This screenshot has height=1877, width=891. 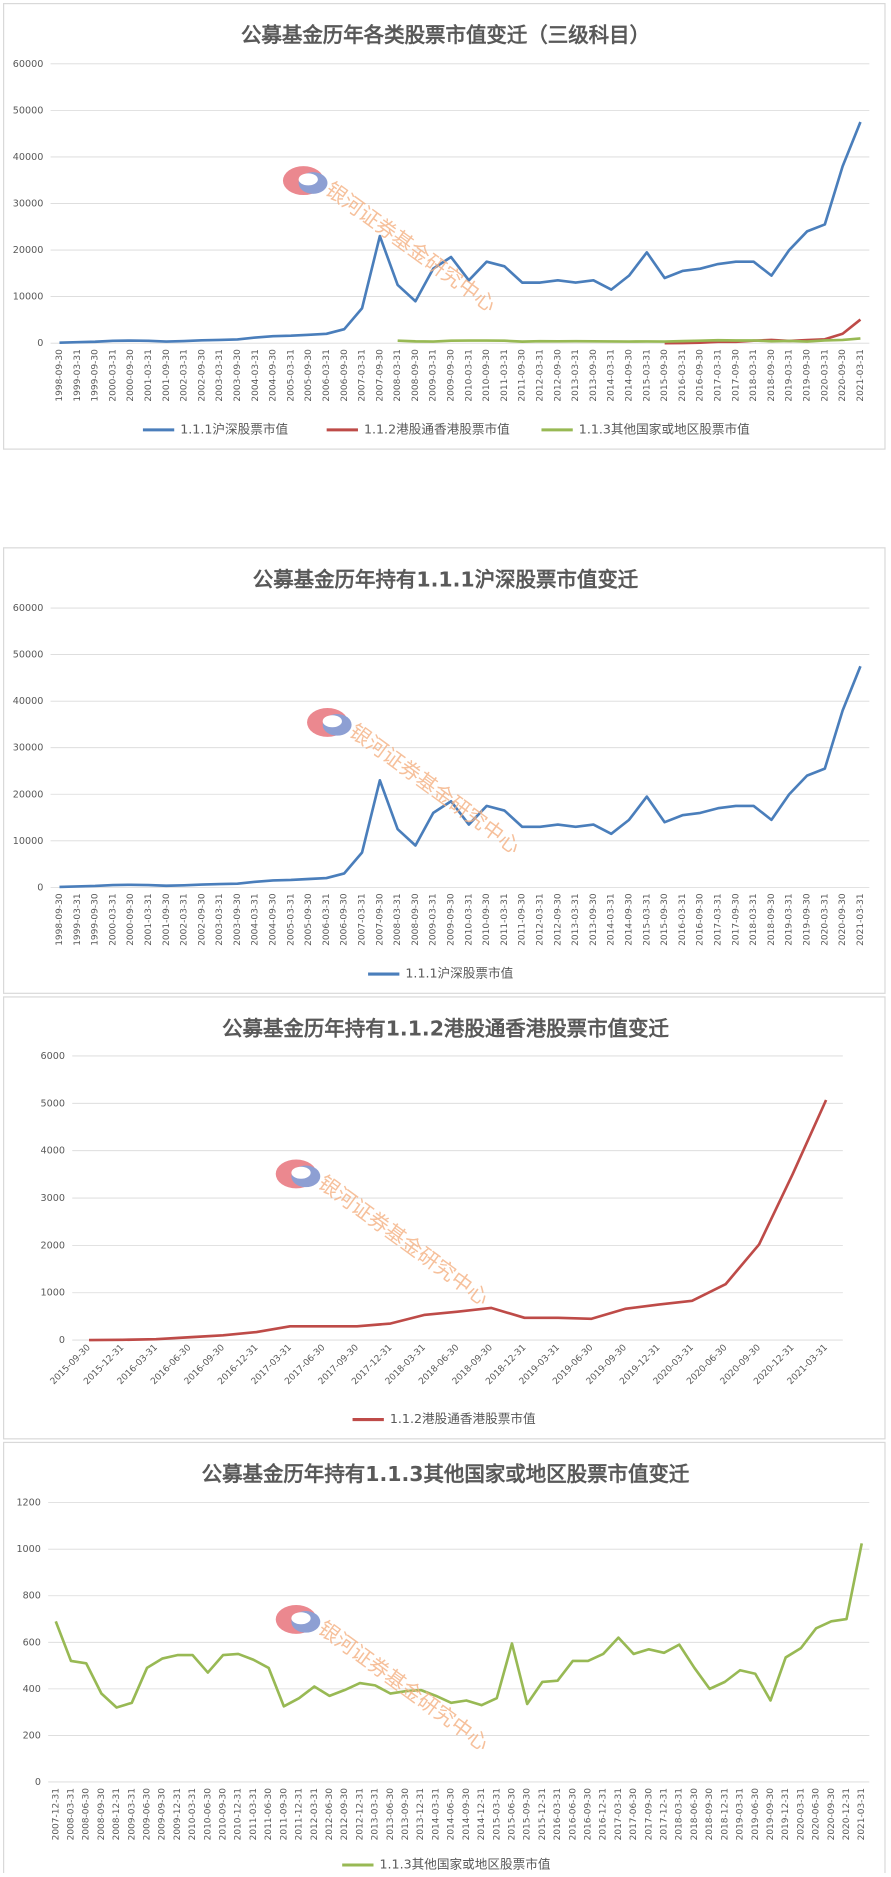 What do you see at coordinates (847, 1814) in the screenshot?
I see `x-tick-label: 2020-12-31` at bounding box center [847, 1814].